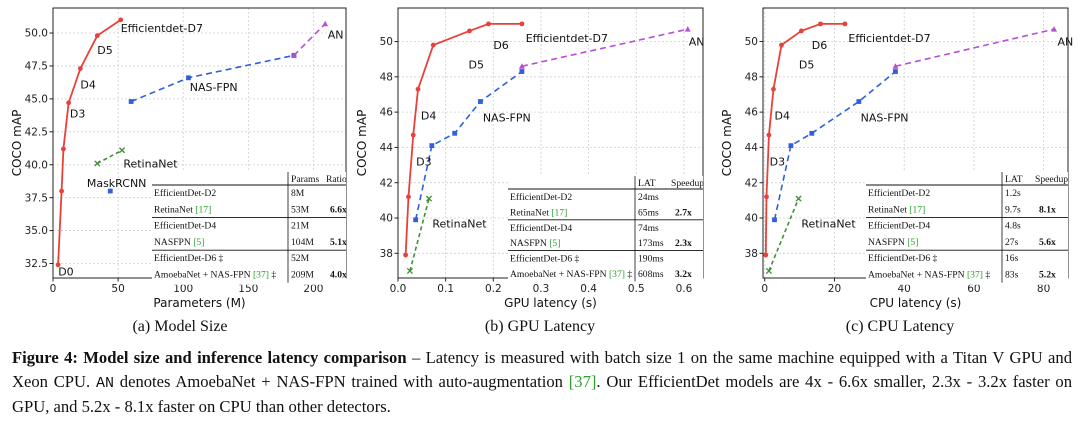 The width and height of the screenshot is (1080, 426). Describe the element at coordinates (559, 274) in the screenshot. I see `table-model-text: AmoebaNet + NAS-FPN` at that location.